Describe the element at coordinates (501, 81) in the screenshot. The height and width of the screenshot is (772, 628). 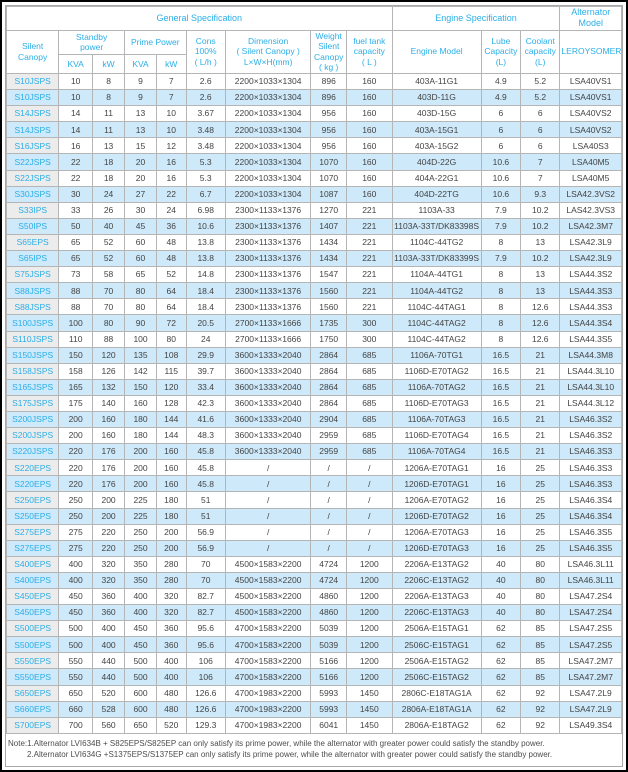
I see `cell-lube-capacity: 4.9` at that location.